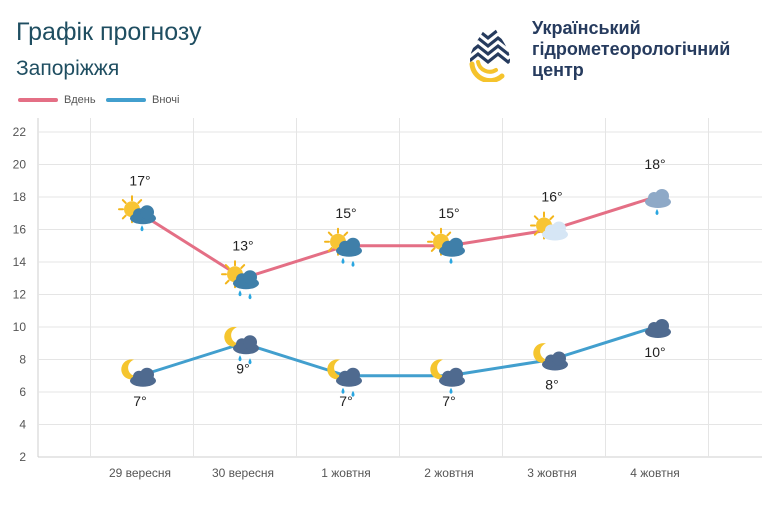  Describe the element at coordinates (38, 100) in the screenshot. I see `legend-swatch-day` at that location.